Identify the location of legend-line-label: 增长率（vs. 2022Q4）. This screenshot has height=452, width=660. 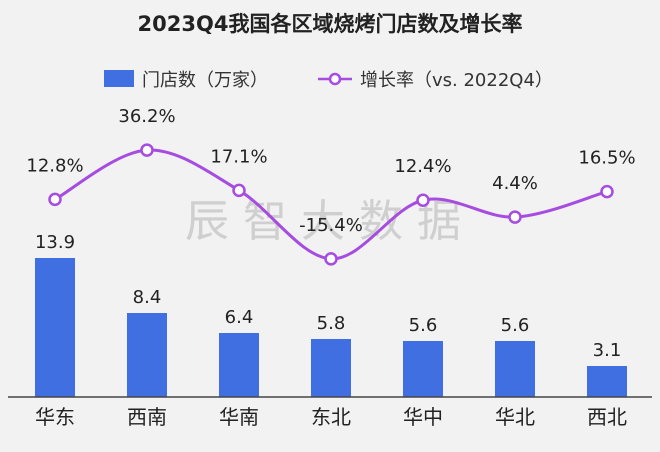
(456, 80).